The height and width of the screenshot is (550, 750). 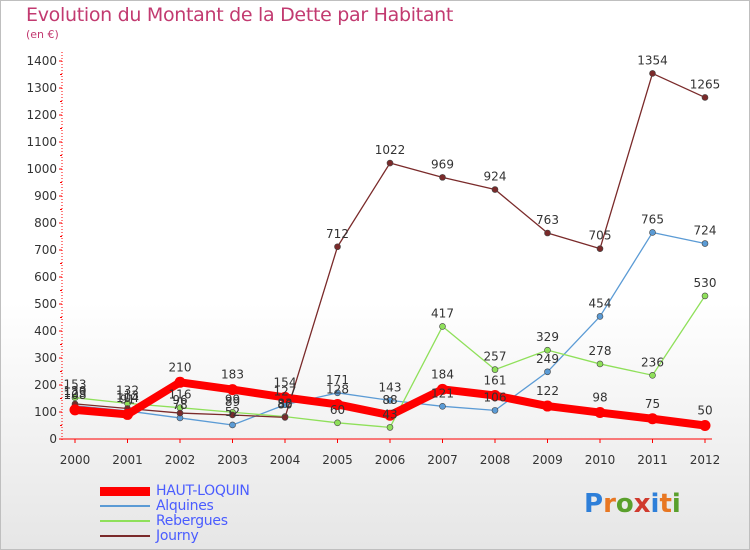 I want to click on y-tick-label: 300, so click(x=45, y=358).